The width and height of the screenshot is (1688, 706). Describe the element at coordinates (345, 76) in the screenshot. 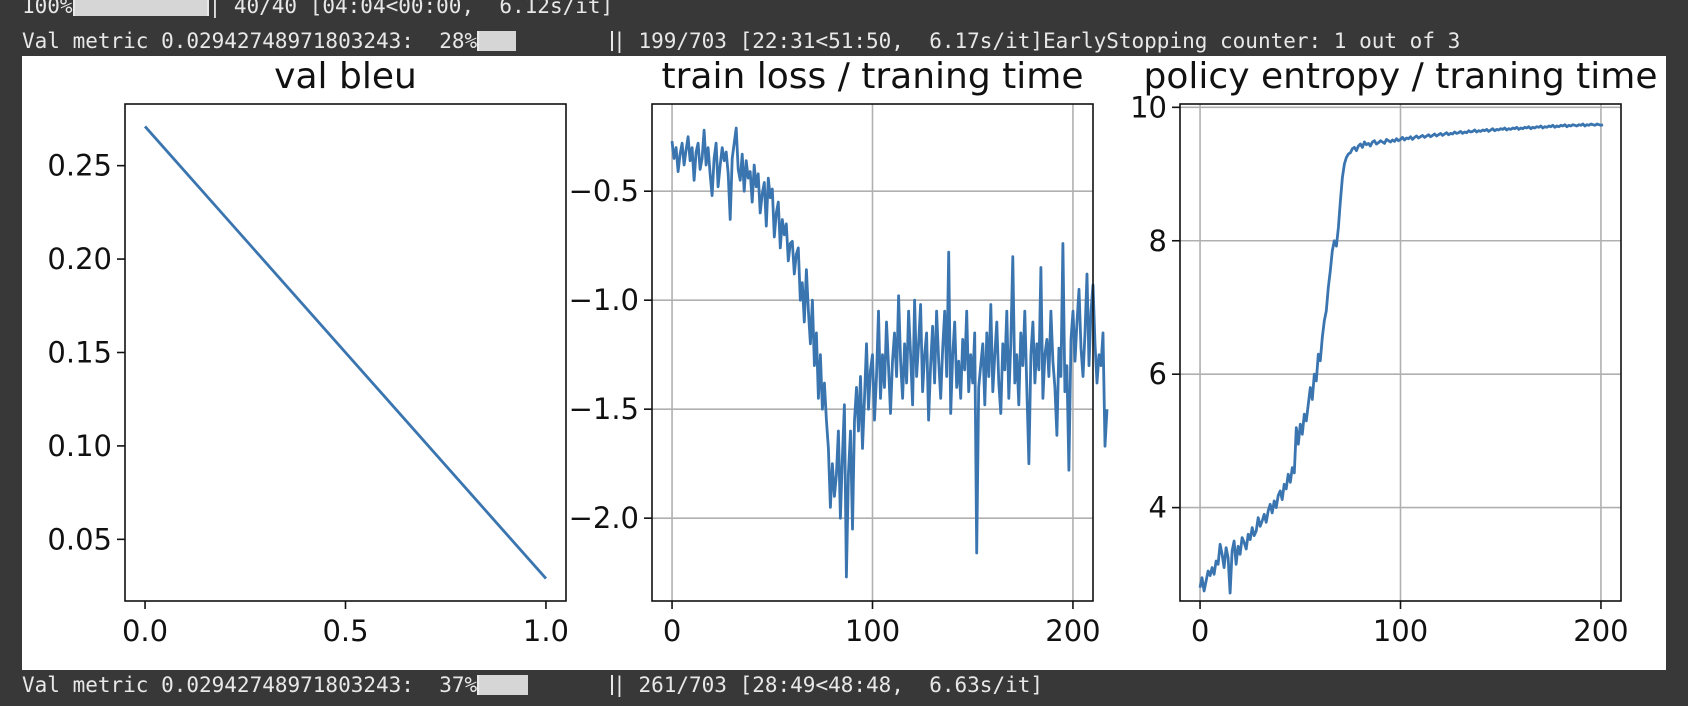

I see `chart-title: val bleu` at that location.